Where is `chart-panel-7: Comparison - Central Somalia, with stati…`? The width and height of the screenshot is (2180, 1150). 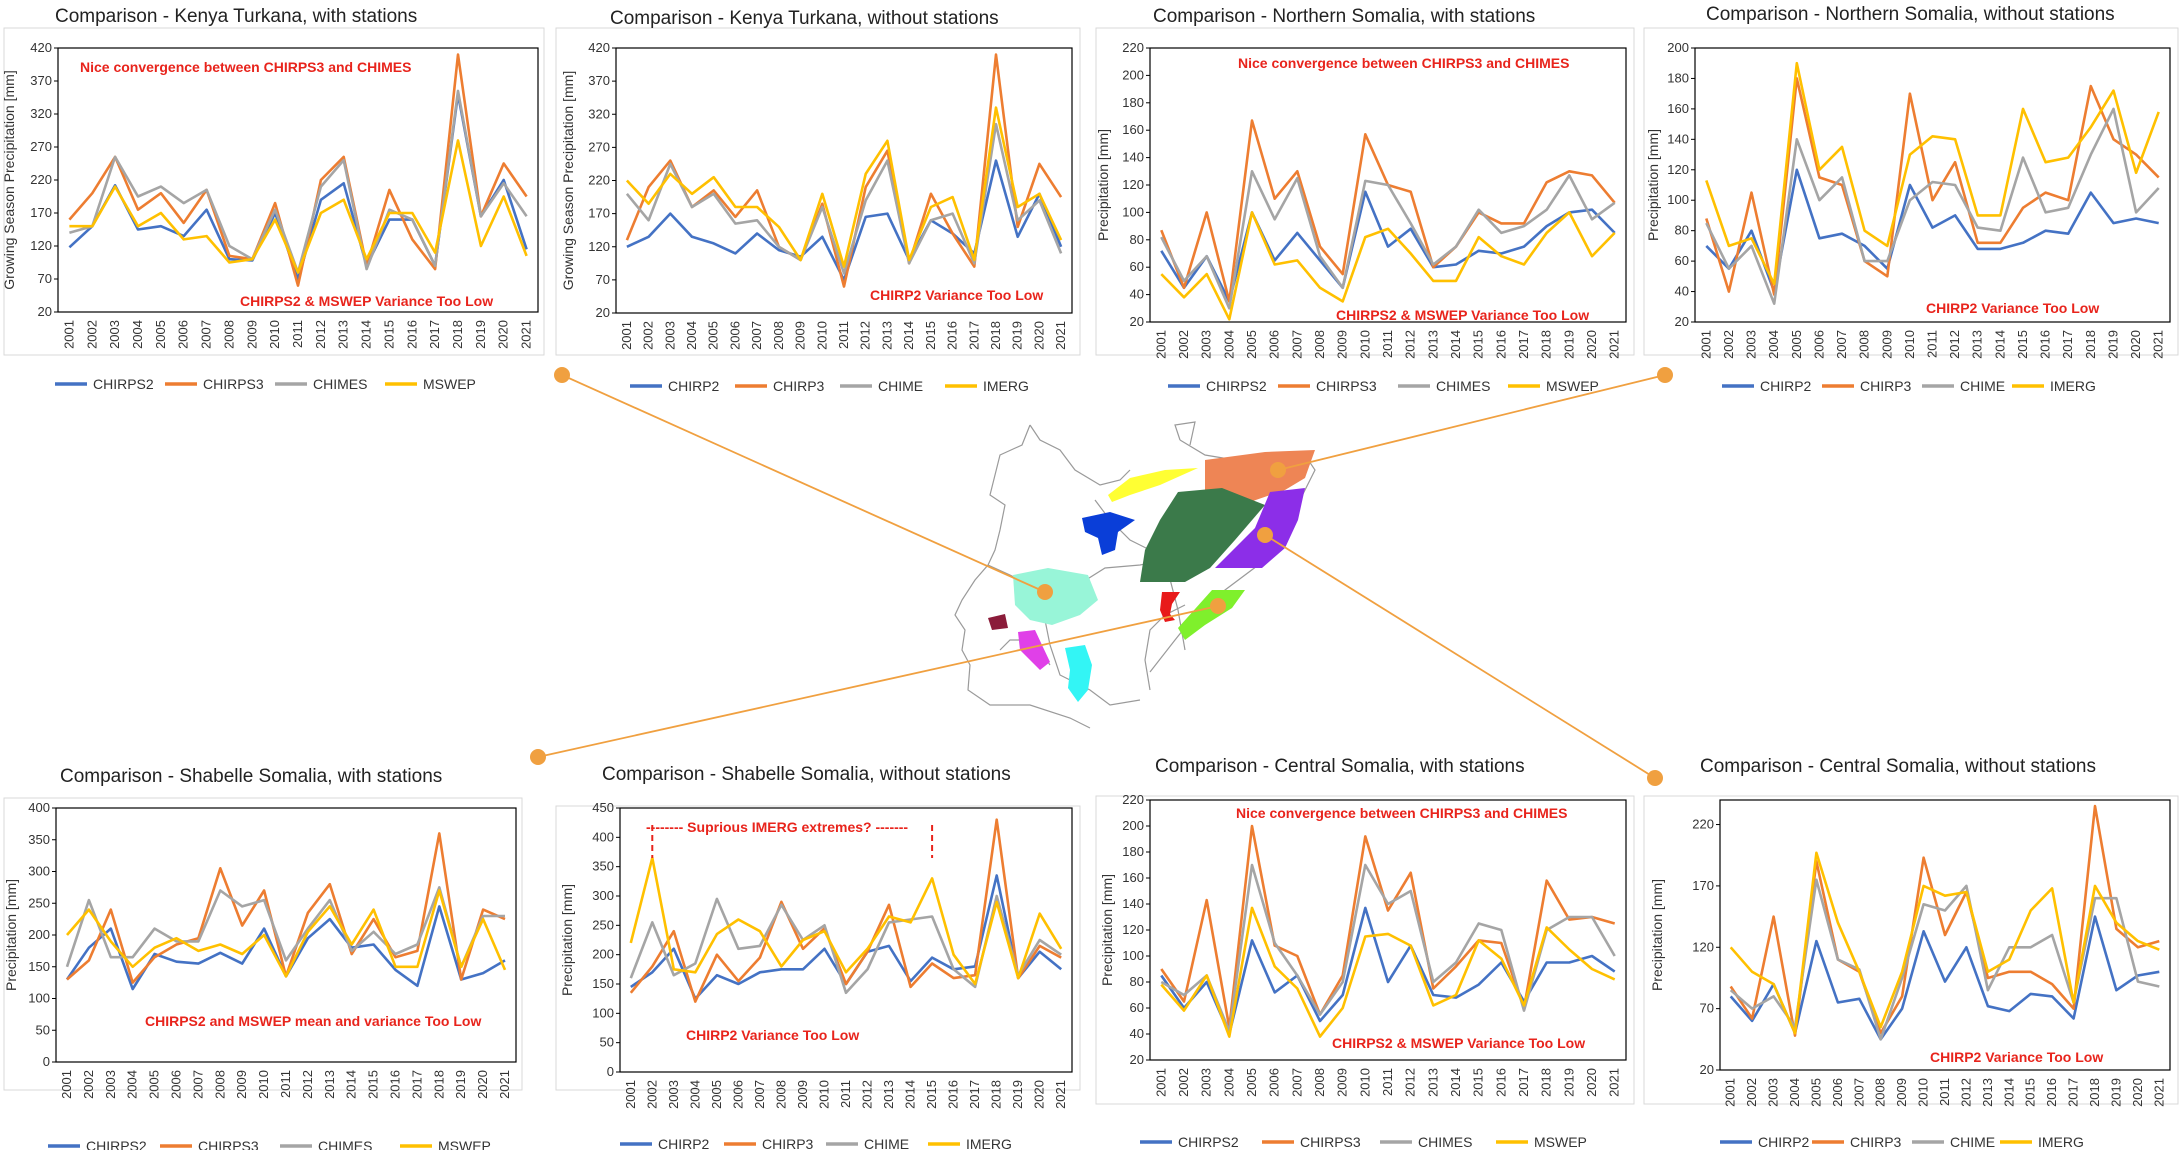 chart-panel-7: Comparison - Central Somalia, with stati… is located at coordinates (1365, 953).